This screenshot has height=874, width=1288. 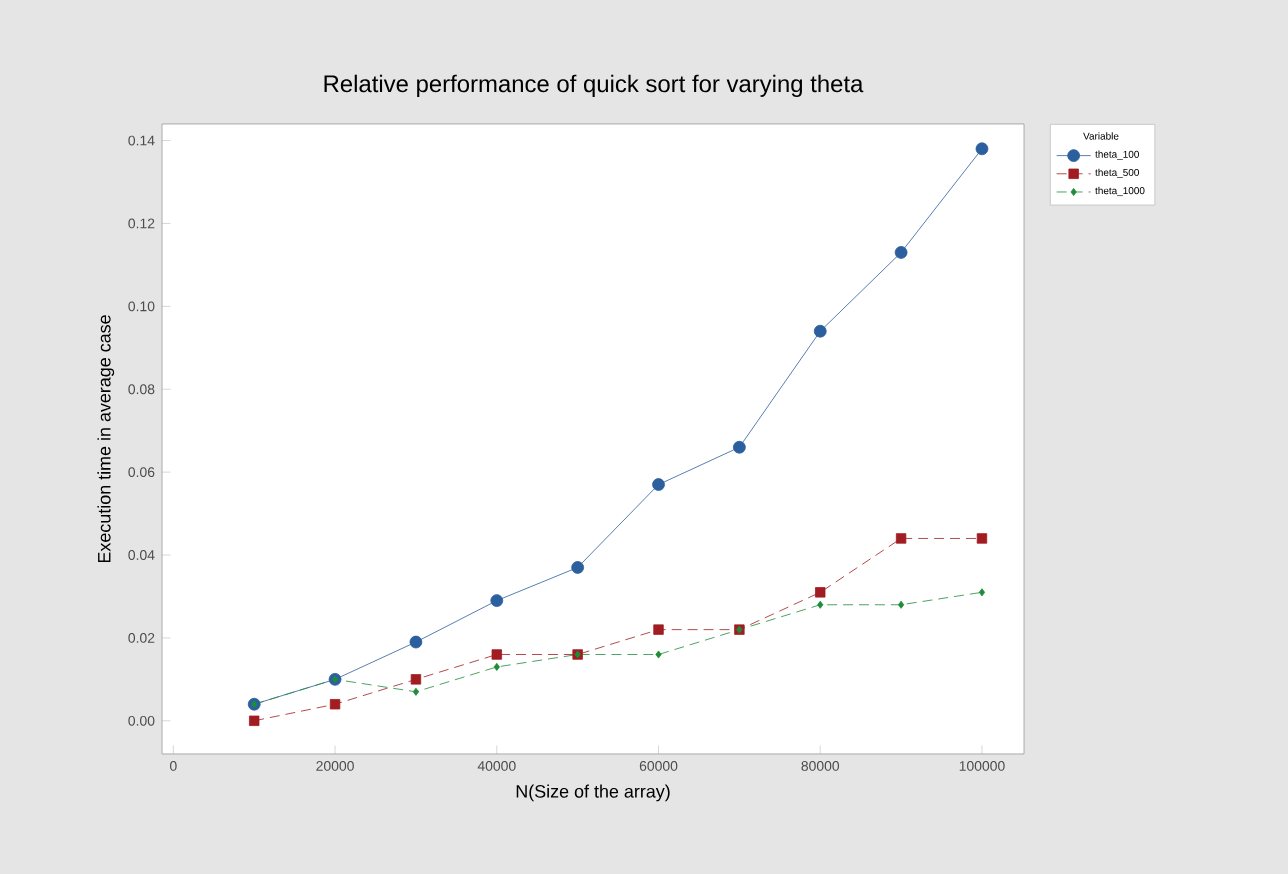 What do you see at coordinates (594, 85) in the screenshot?
I see `chart-title: Relative performance of quick sort for varying theta` at bounding box center [594, 85].